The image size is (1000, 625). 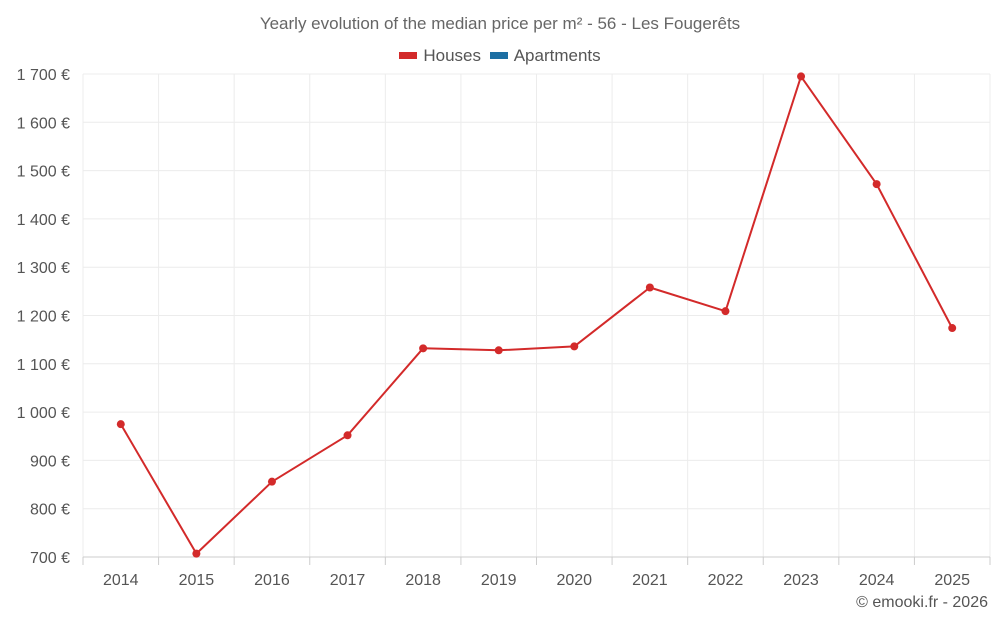 I want to click on y-tick-label: 1 100 €, so click(x=43, y=365).